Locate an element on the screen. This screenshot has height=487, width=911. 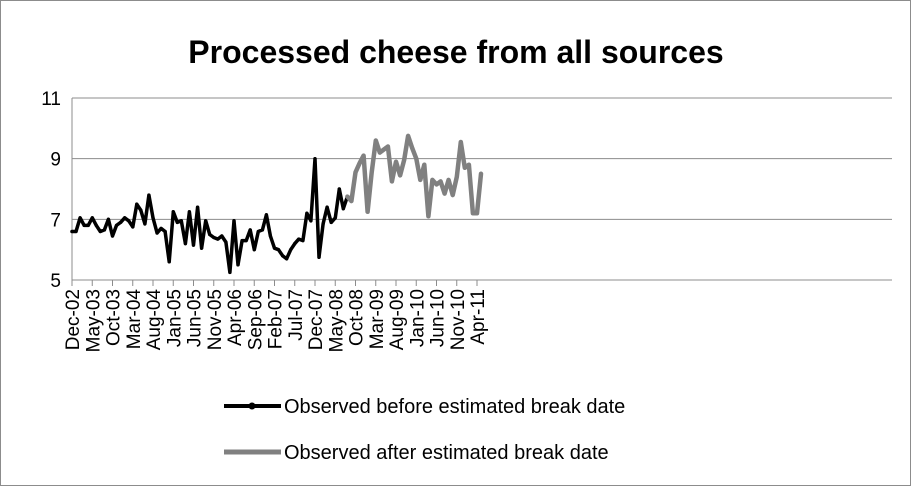
y-tick-label: 7 is located at coordinates (55, 220).